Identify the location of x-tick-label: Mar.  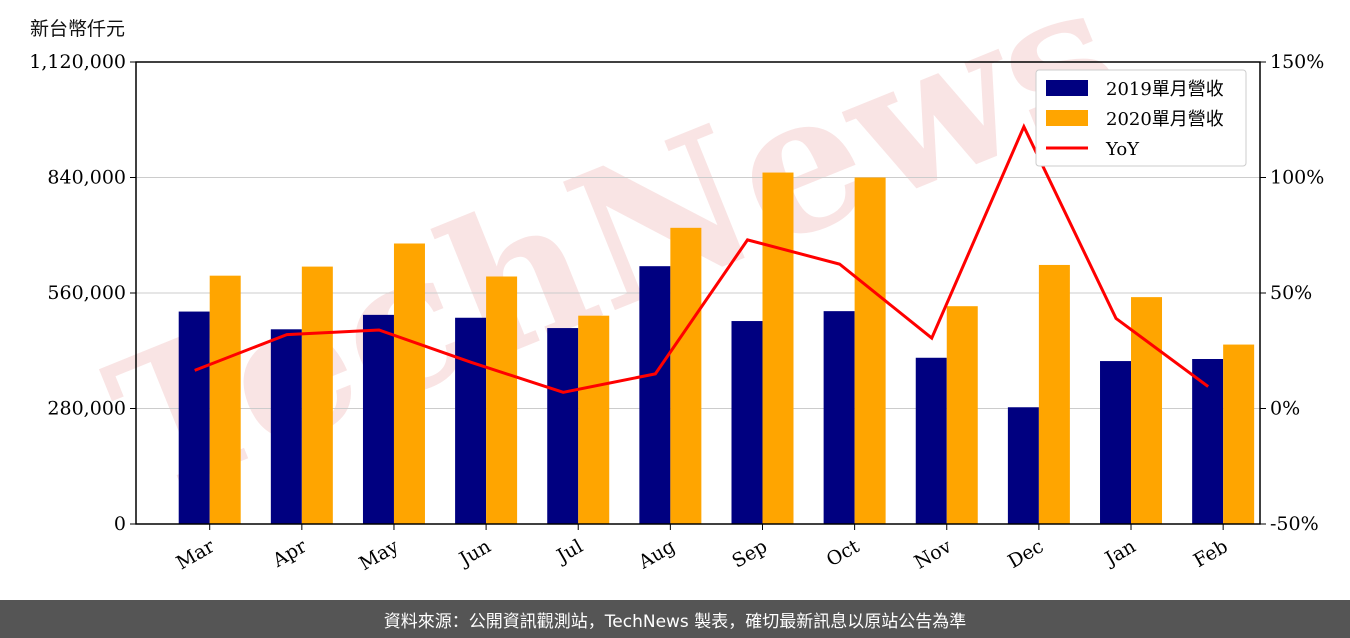
(196, 554).